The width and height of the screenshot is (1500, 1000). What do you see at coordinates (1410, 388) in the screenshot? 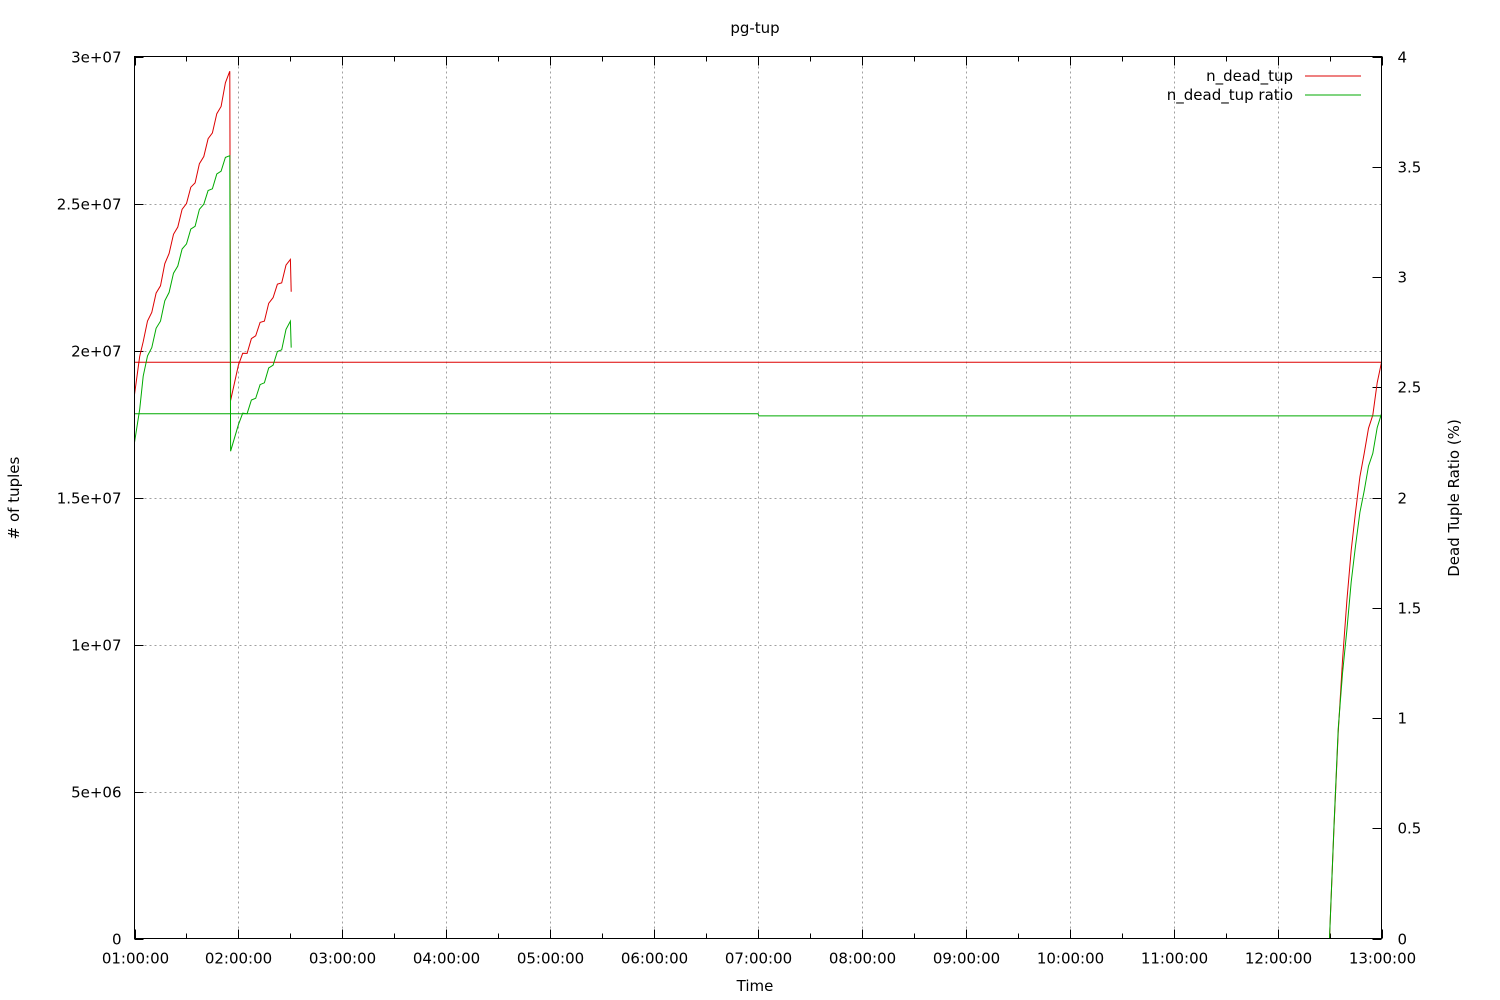
I see `y2-tick-label: 2.5` at bounding box center [1410, 388].